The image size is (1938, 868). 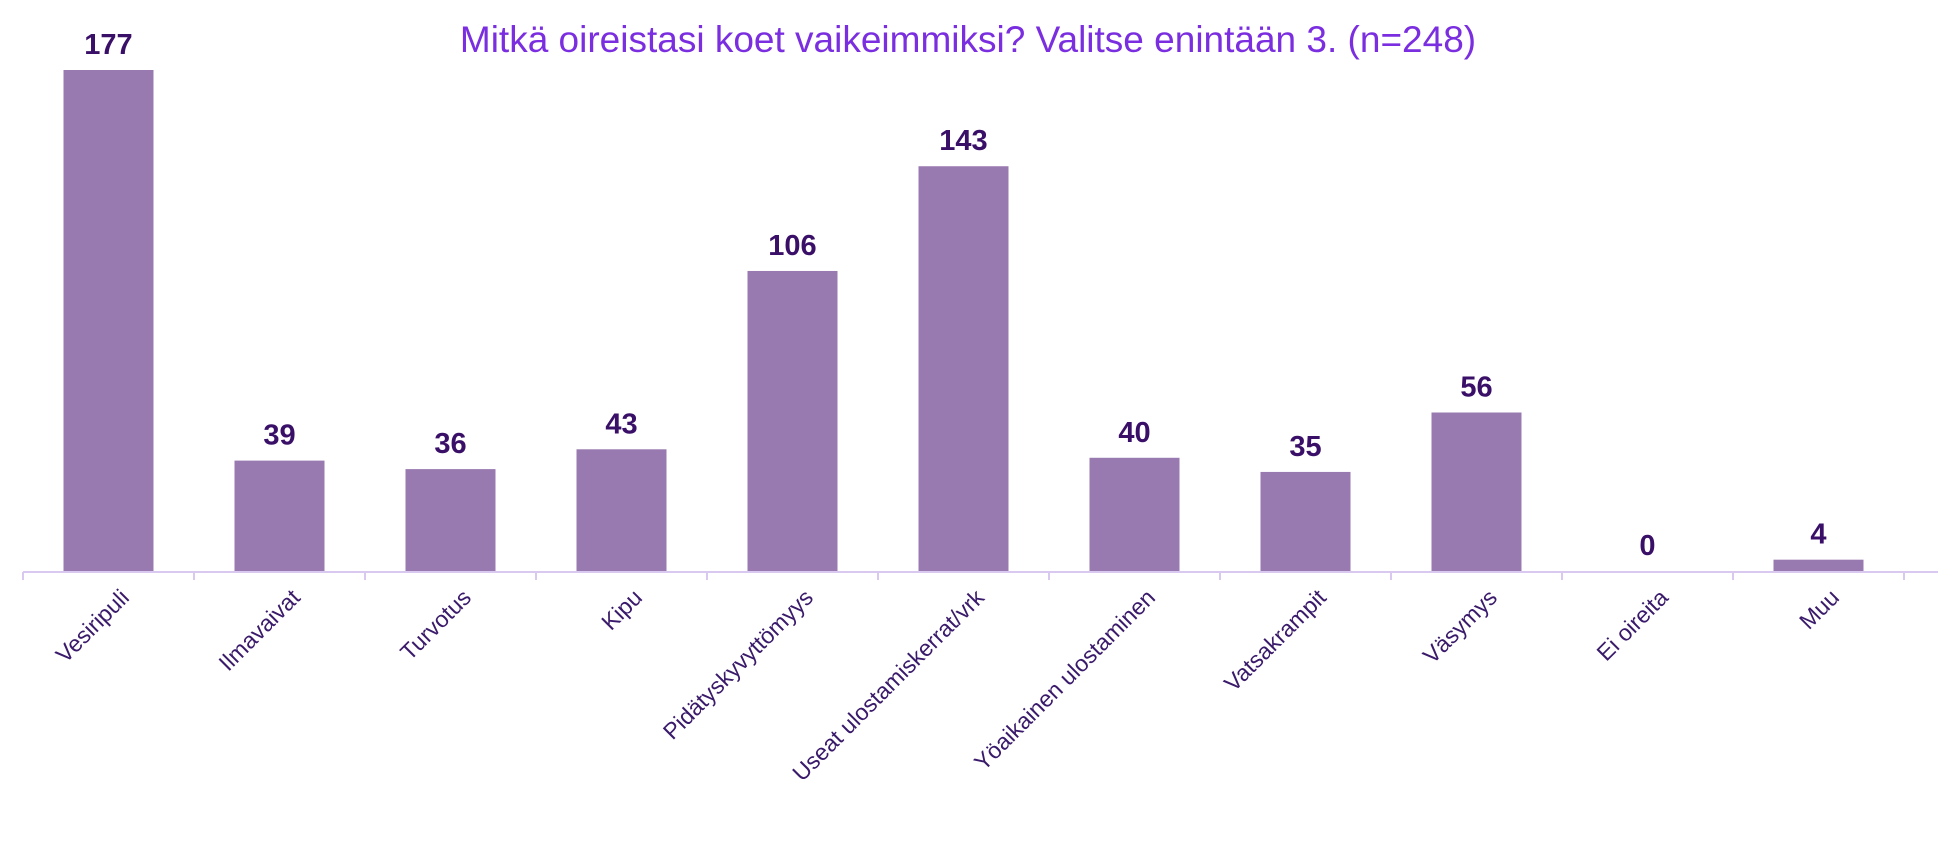 I want to click on data-label: 43, so click(x=621, y=424).